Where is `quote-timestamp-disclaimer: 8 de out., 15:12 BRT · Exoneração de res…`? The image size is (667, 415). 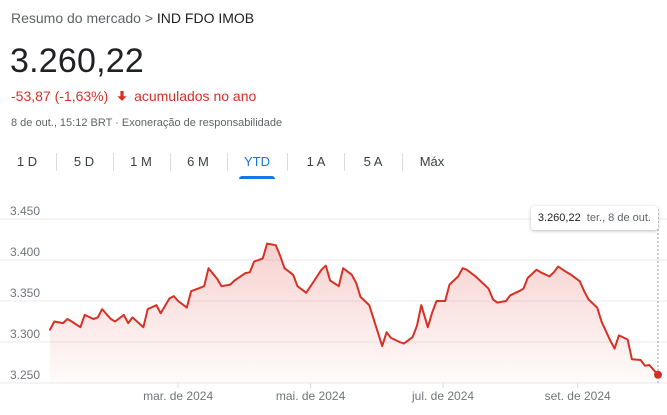
quote-timestamp-disclaimer: 8 de out., 15:12 BRT · Exoneração de res… is located at coordinates (147, 123).